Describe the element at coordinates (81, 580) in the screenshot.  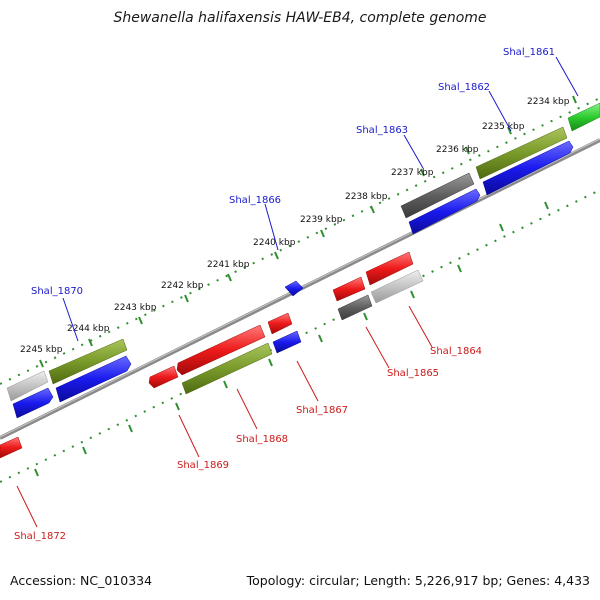
I see `accession-text: Accession: NC_010334` at that location.